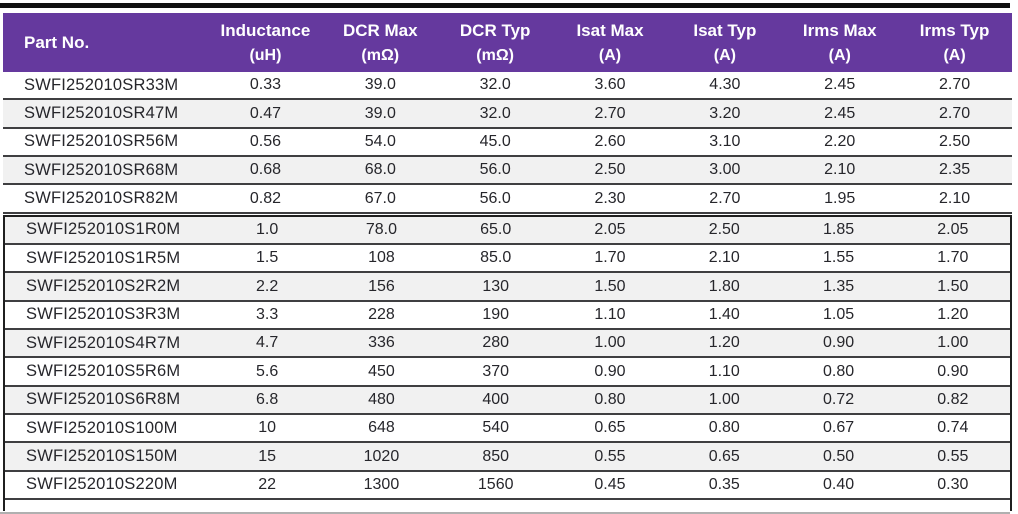 This screenshot has width=1018, height=514. I want to click on value-cell: 0.45, so click(610, 484).